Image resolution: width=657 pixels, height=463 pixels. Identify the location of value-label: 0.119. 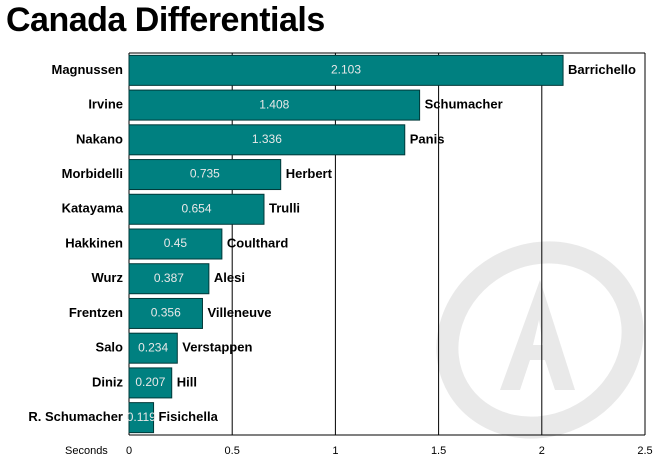
(141, 417).